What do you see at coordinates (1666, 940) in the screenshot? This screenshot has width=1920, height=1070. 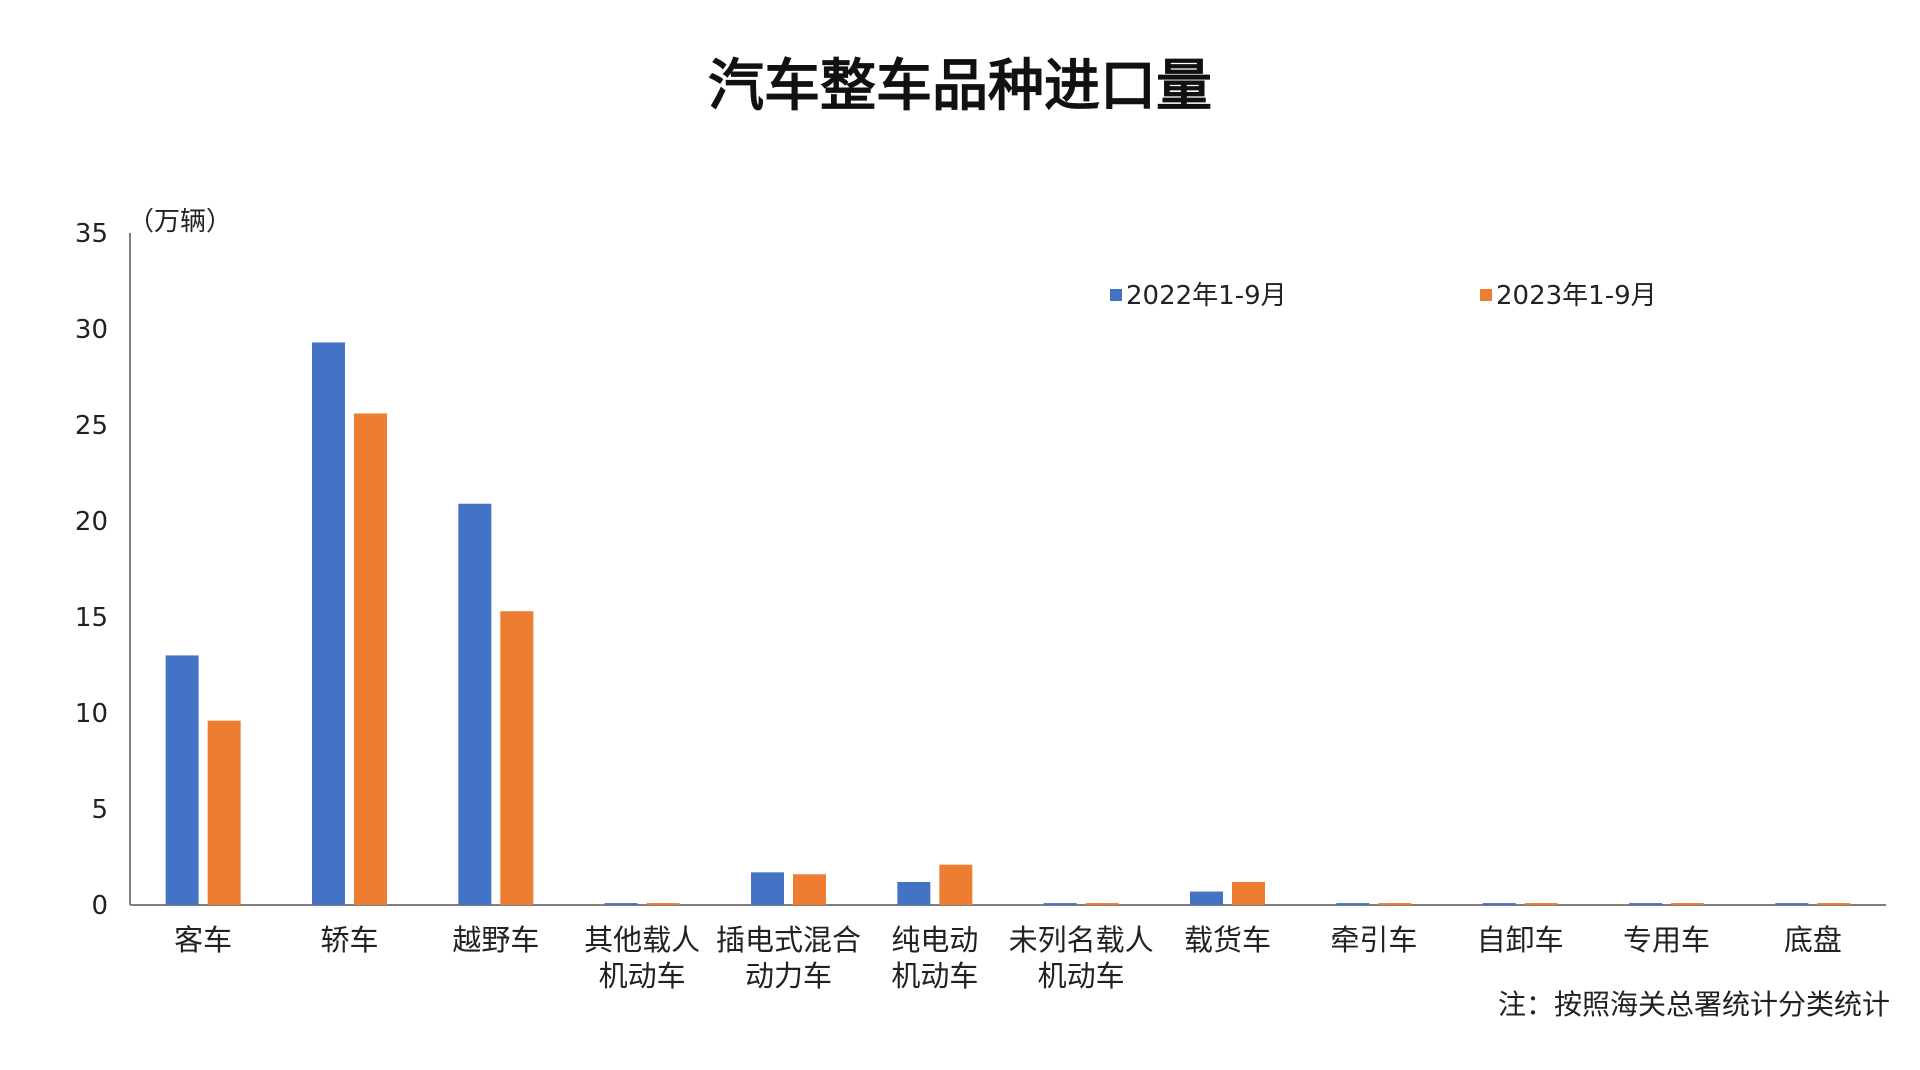 I see `x-category-label: 专用车` at bounding box center [1666, 940].